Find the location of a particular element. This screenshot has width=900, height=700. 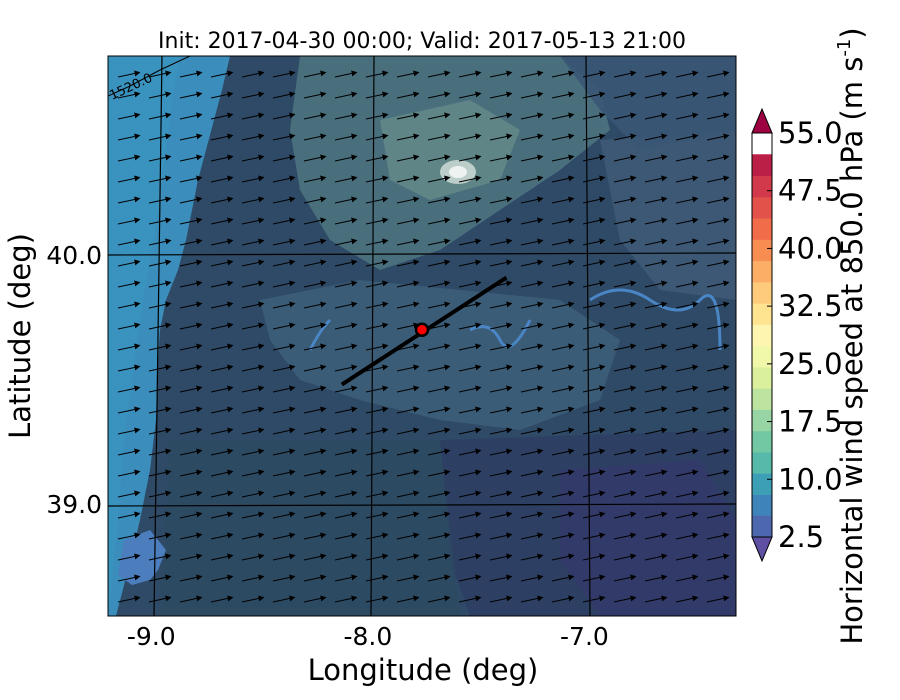

location-marker is located at coordinates (422, 330).